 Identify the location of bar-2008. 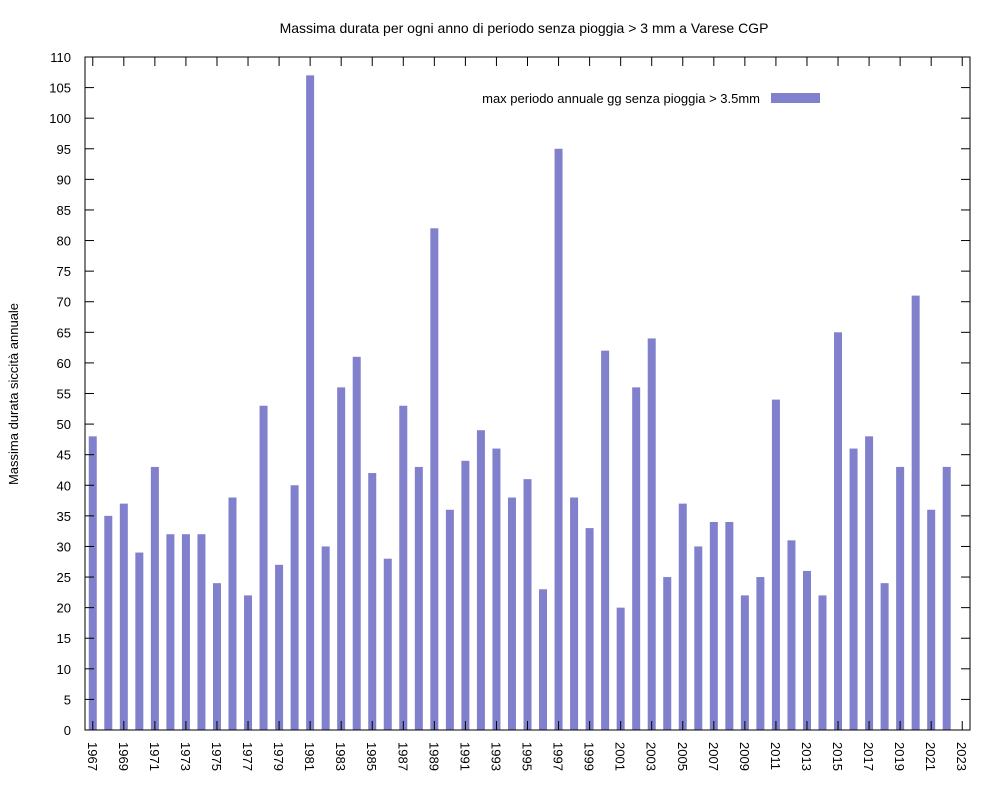
(729, 625).